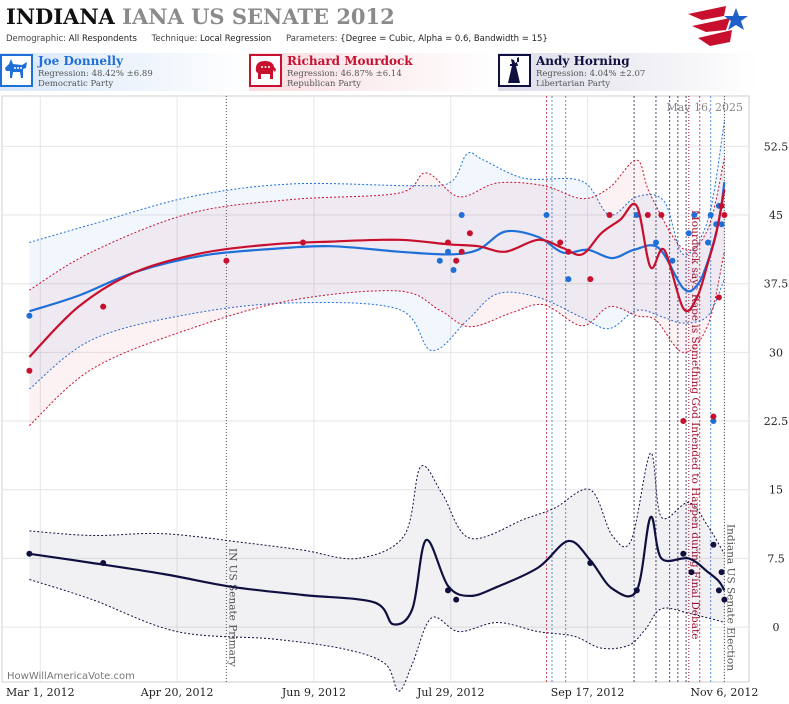  What do you see at coordinates (704, 107) in the screenshot?
I see `date-stamp: May 16, 2025` at bounding box center [704, 107].